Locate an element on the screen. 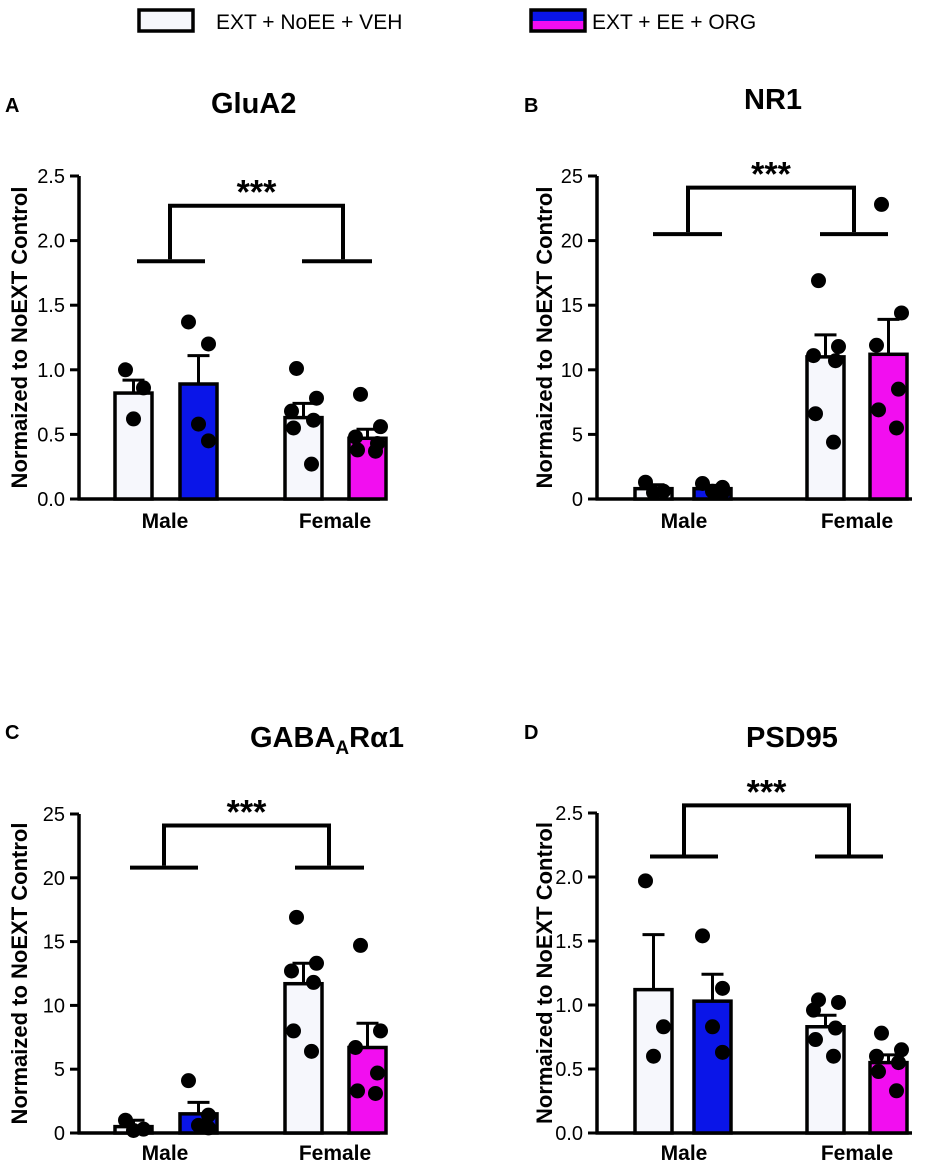 The height and width of the screenshot is (1162, 935). title-main: GluA2 is located at coordinates (253, 104).